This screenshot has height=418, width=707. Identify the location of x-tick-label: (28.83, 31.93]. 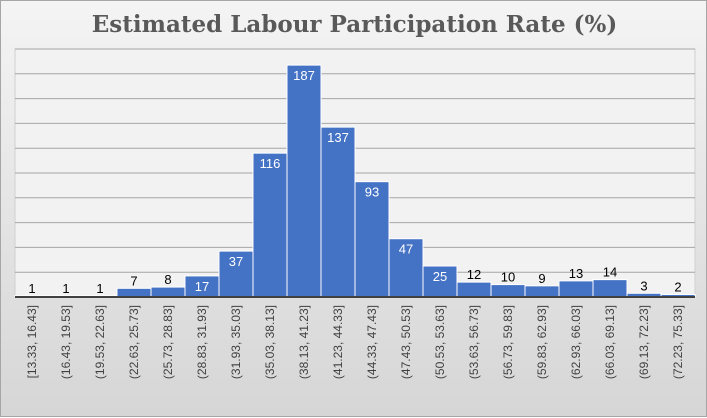
(202, 342).